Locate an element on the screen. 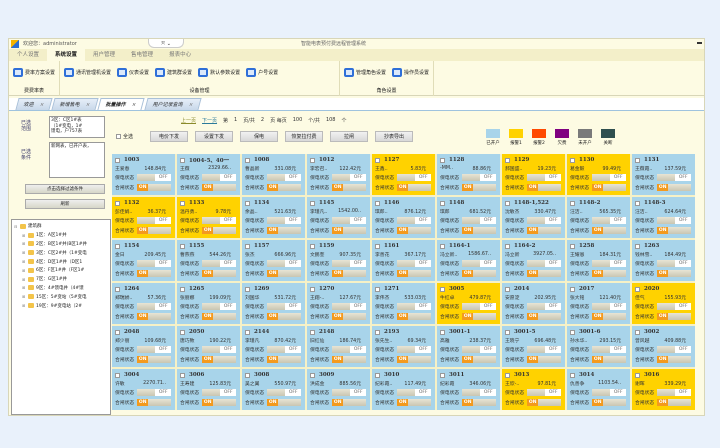 The height and width of the screenshot is (448, 720). range-listbox: 3区：C区1#表 （1#变电，1# 馈电，户757表 is located at coordinates (77, 127).